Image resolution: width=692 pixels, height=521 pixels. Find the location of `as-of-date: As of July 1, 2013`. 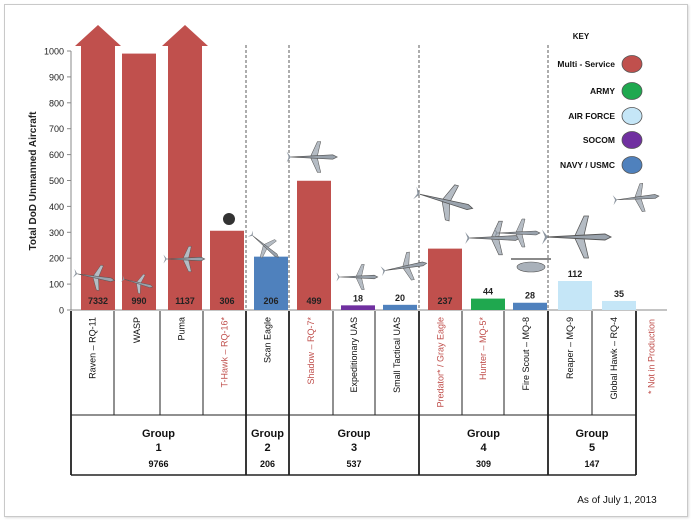

as-of-date: As of July 1, 2013 is located at coordinates (617, 500).